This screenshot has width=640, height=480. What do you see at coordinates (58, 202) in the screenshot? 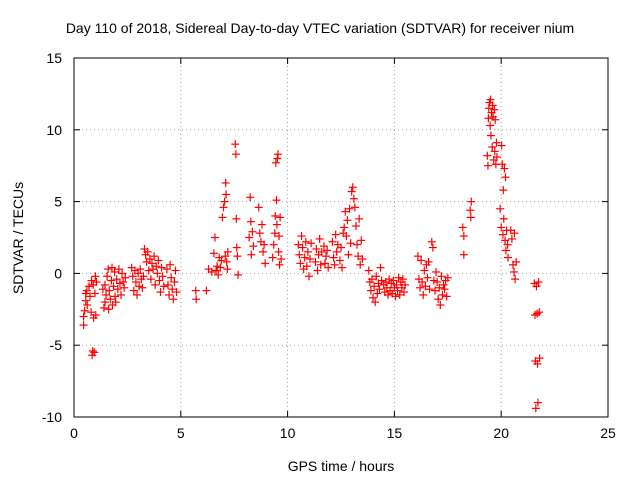
I see `y-tick-label: 5` at bounding box center [58, 202].